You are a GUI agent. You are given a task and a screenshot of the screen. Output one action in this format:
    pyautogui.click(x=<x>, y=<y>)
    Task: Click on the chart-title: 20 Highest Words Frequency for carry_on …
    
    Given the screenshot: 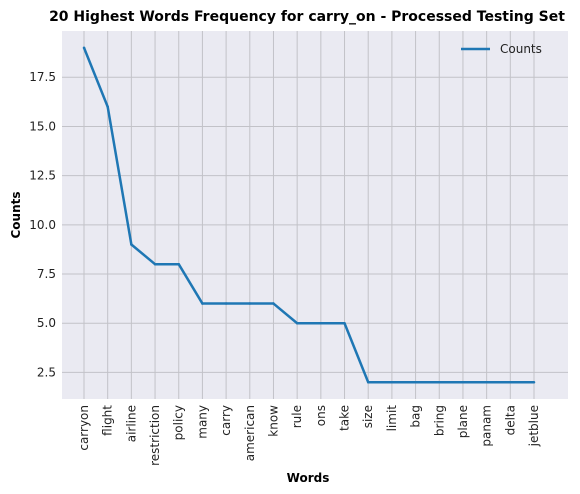 What is the action you would take?
    pyautogui.click(x=307, y=17)
    